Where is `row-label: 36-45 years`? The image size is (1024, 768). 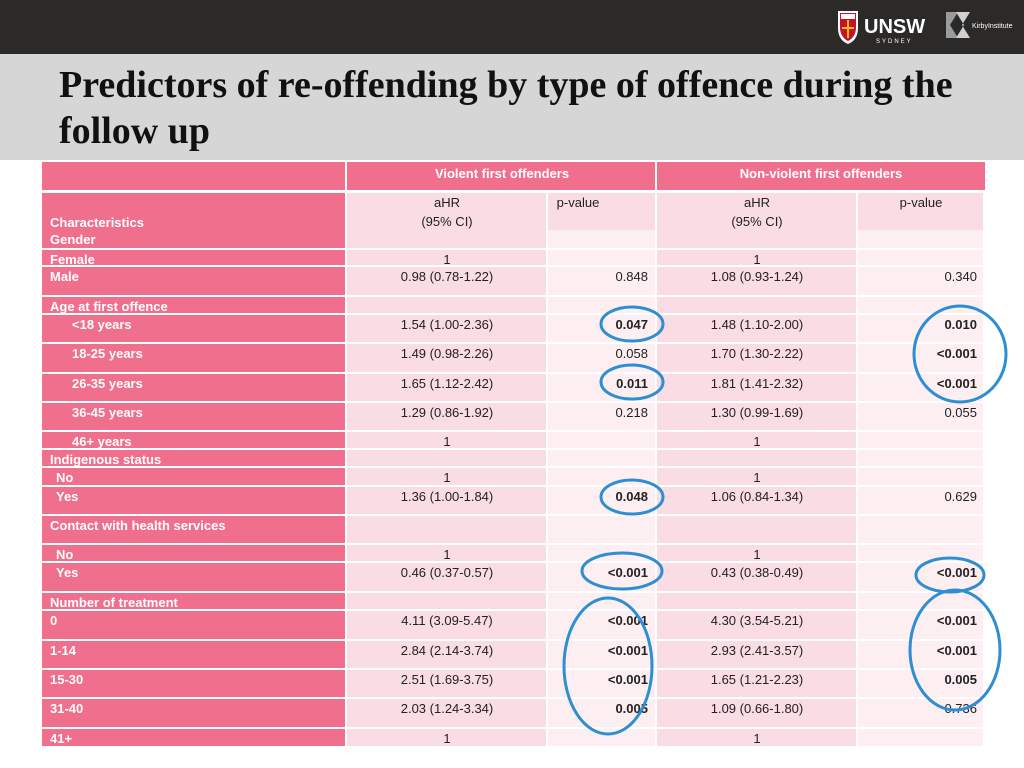
row-label: 36-45 years is located at coordinates (107, 412).